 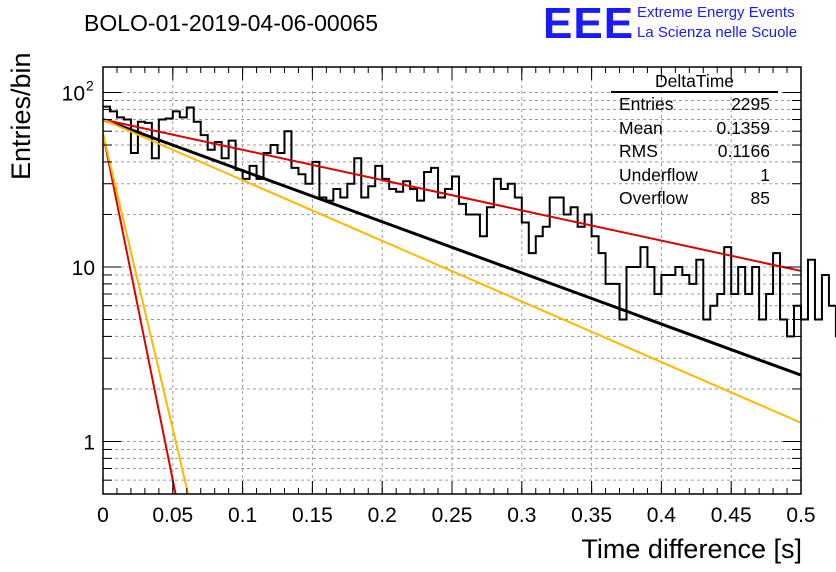 What do you see at coordinates (694, 129) in the screenshot?
I see `stats-row-mean: Mean 0.1359` at bounding box center [694, 129].